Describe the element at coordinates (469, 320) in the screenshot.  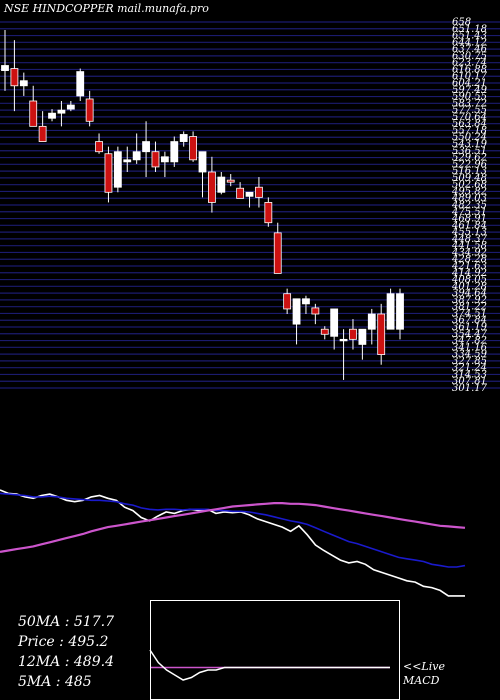
I see `price-axis-label: 367.84` at that location.